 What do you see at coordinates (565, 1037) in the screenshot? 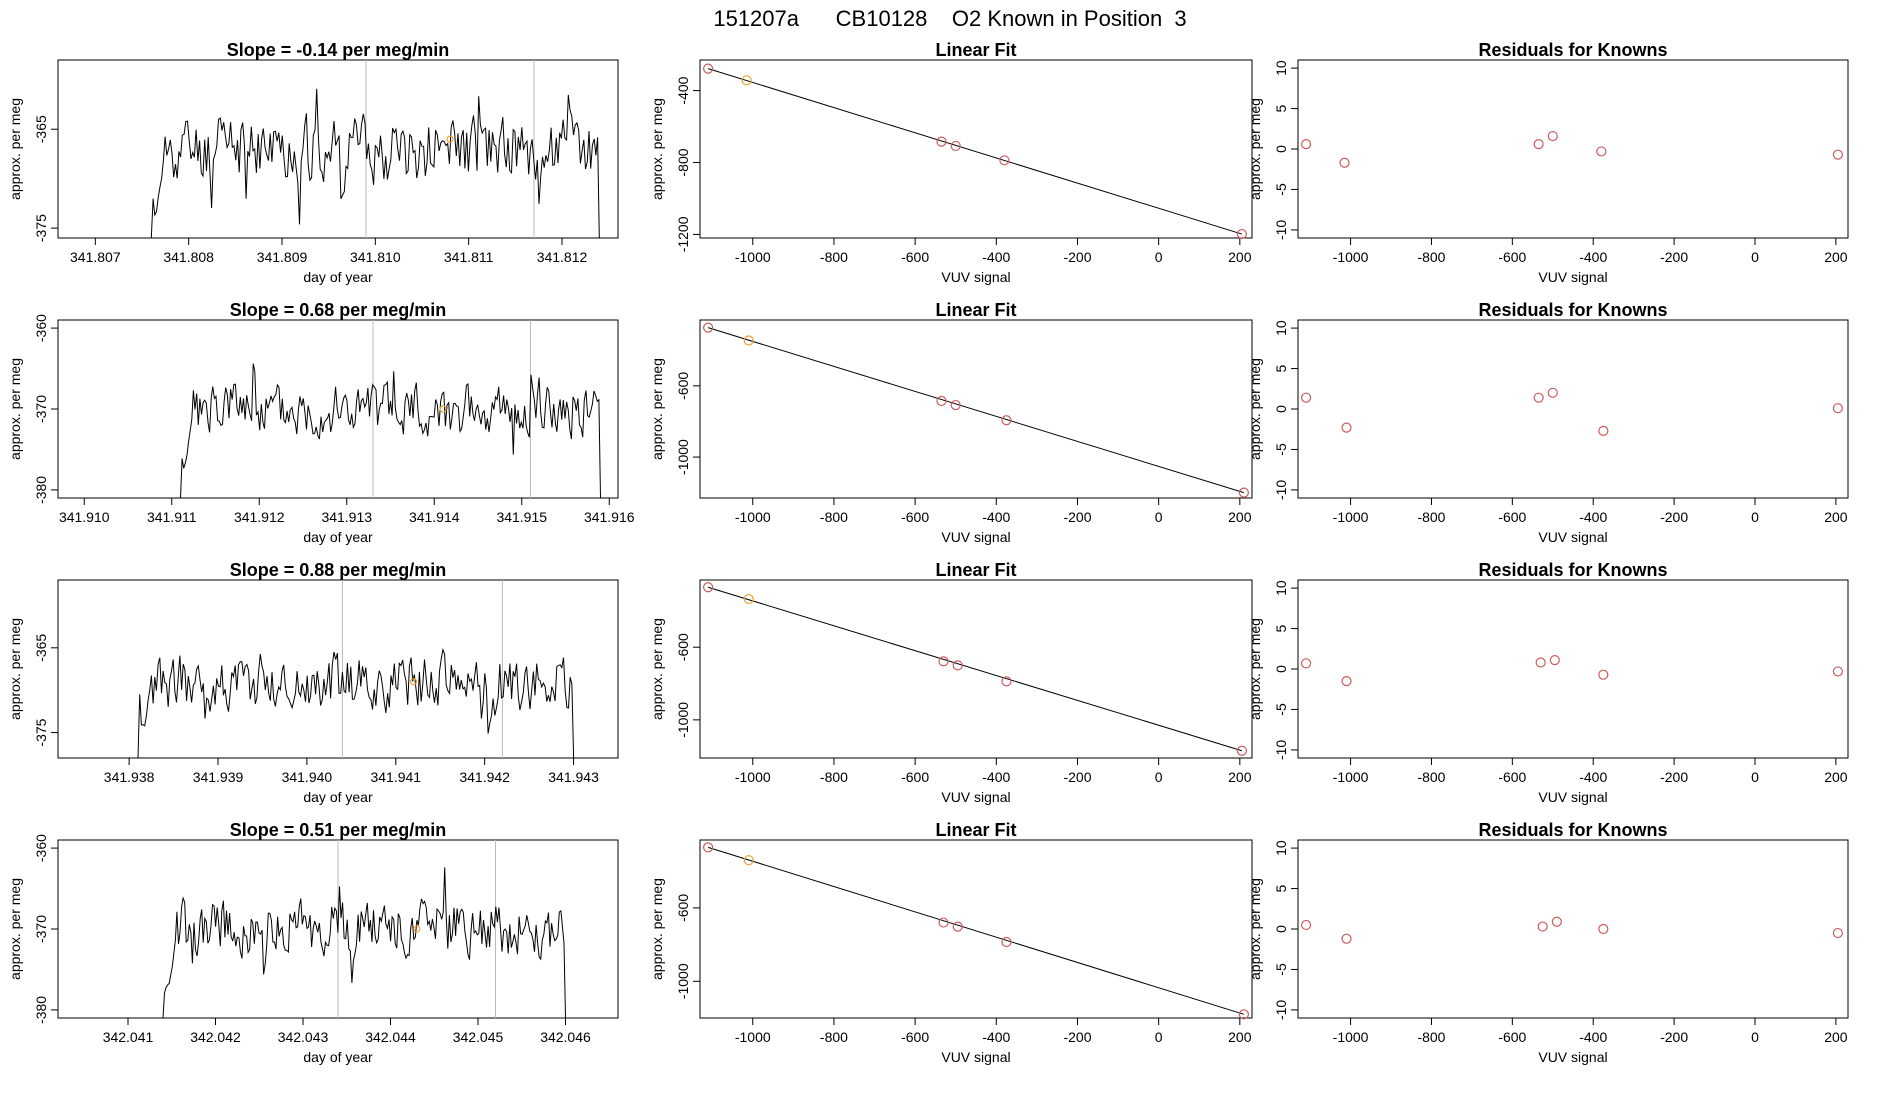
I see `x-tick-label: 342.046` at bounding box center [565, 1037].